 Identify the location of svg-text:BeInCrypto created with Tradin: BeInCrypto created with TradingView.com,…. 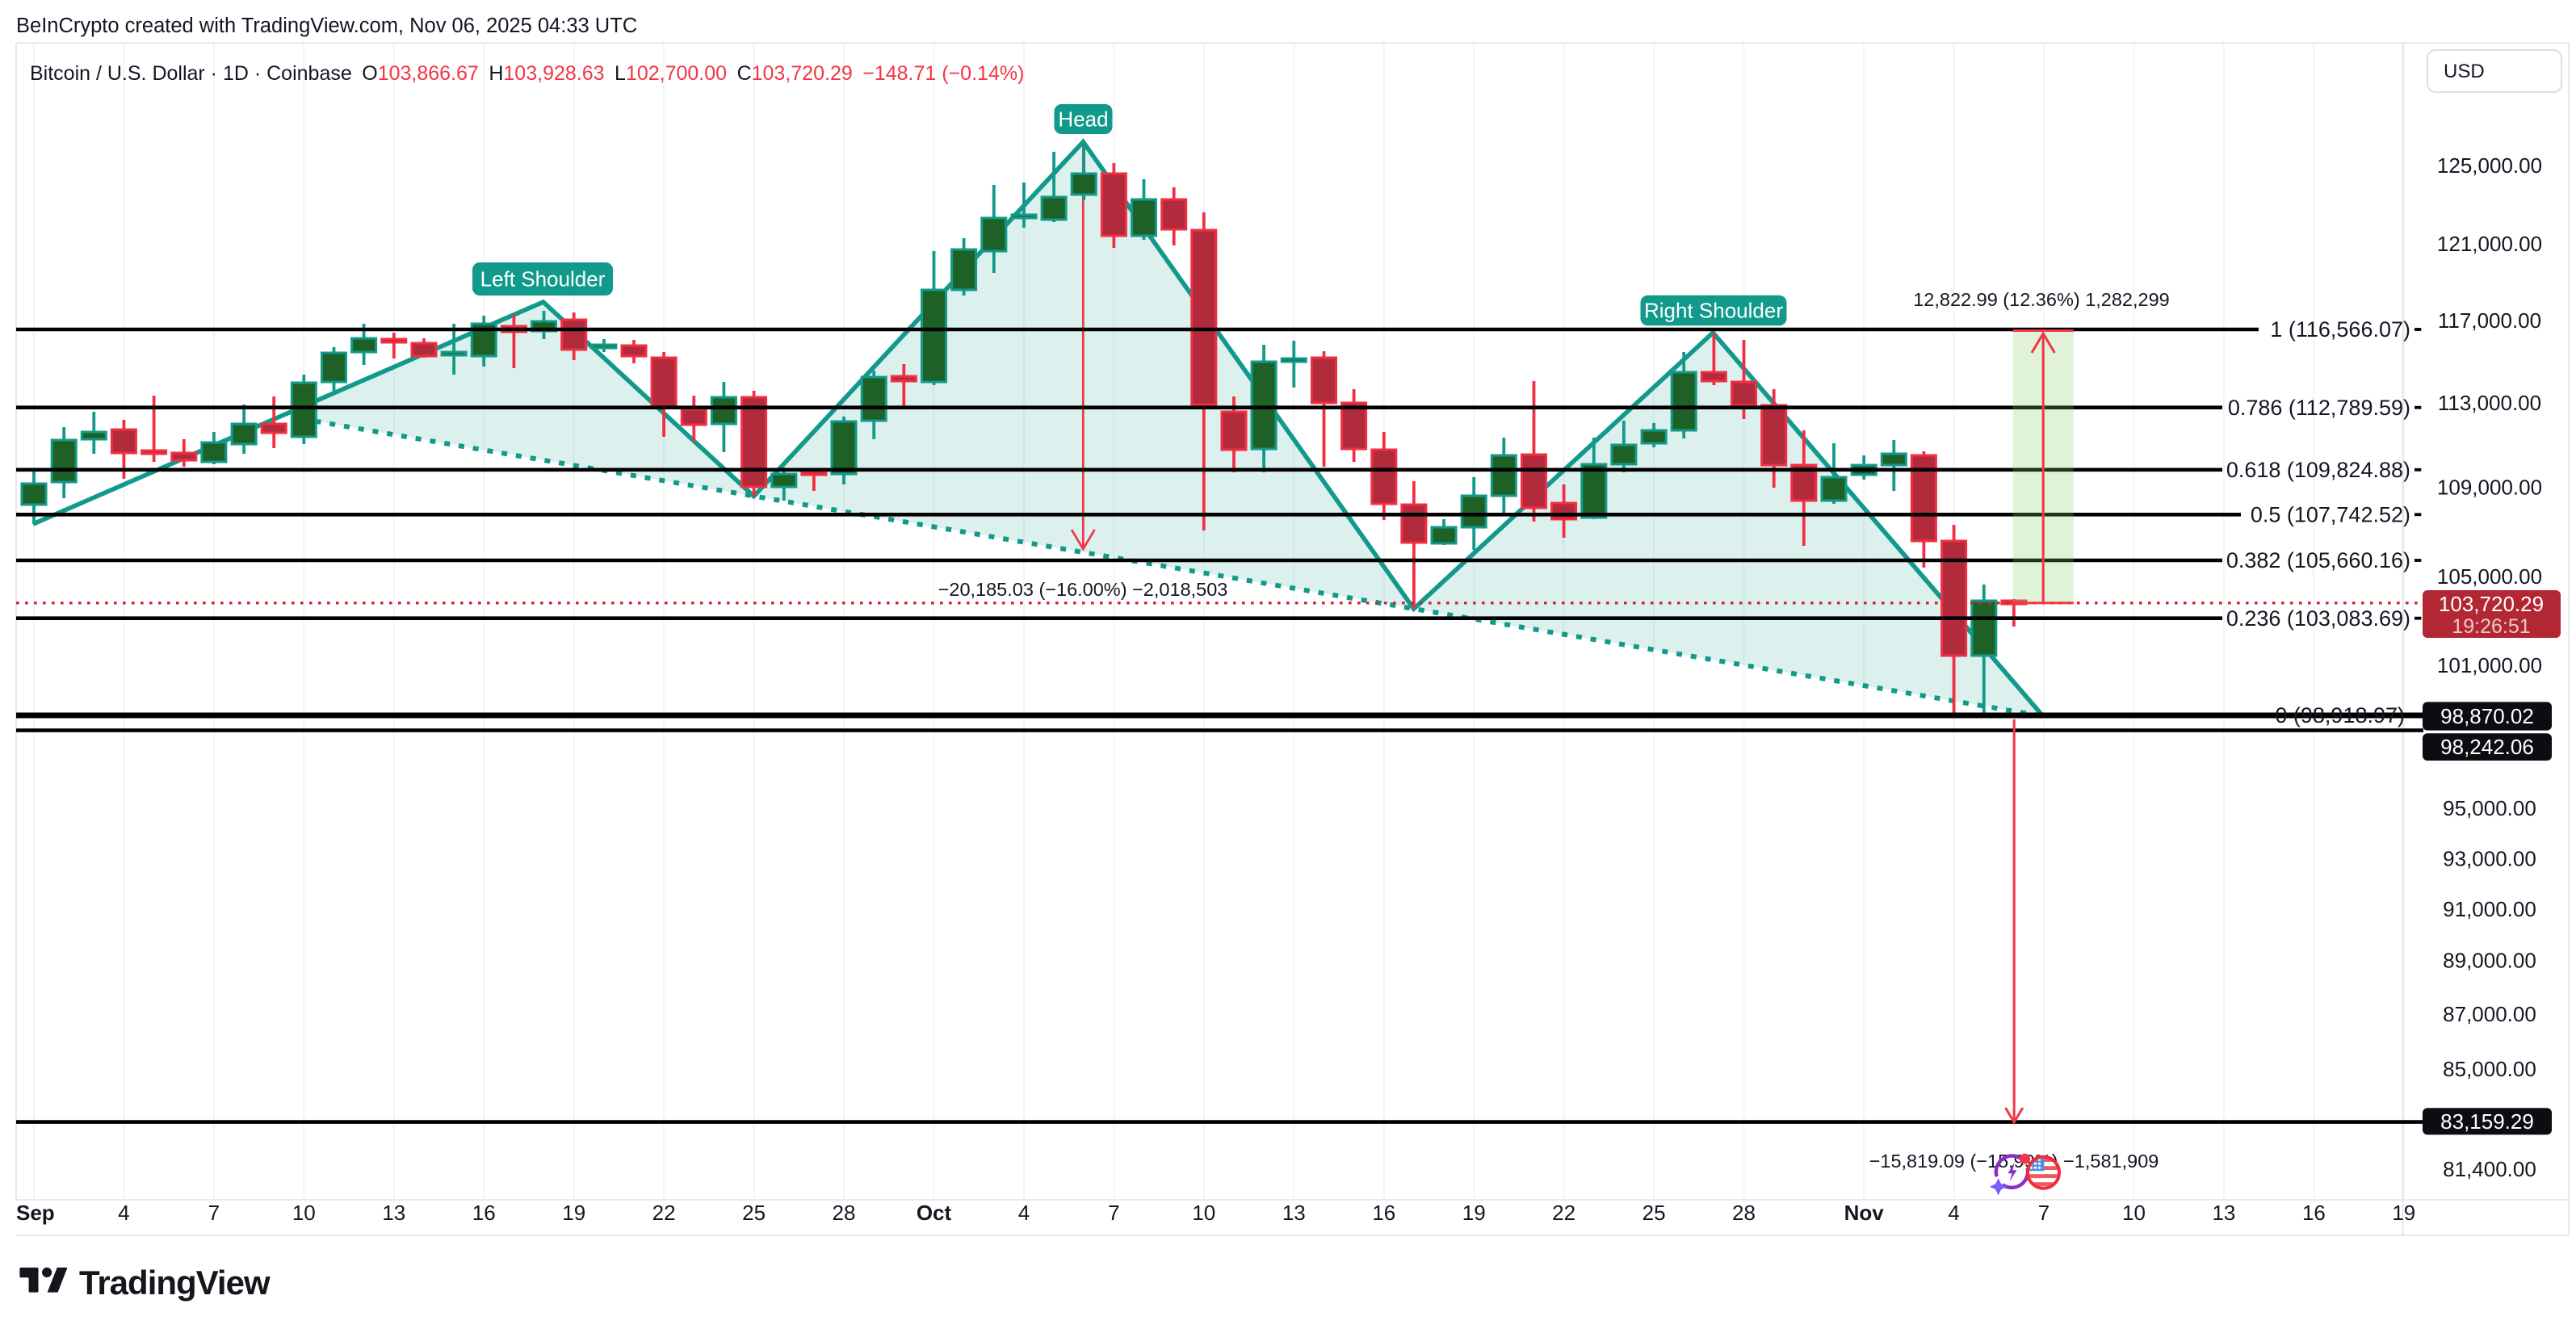
(326, 26).